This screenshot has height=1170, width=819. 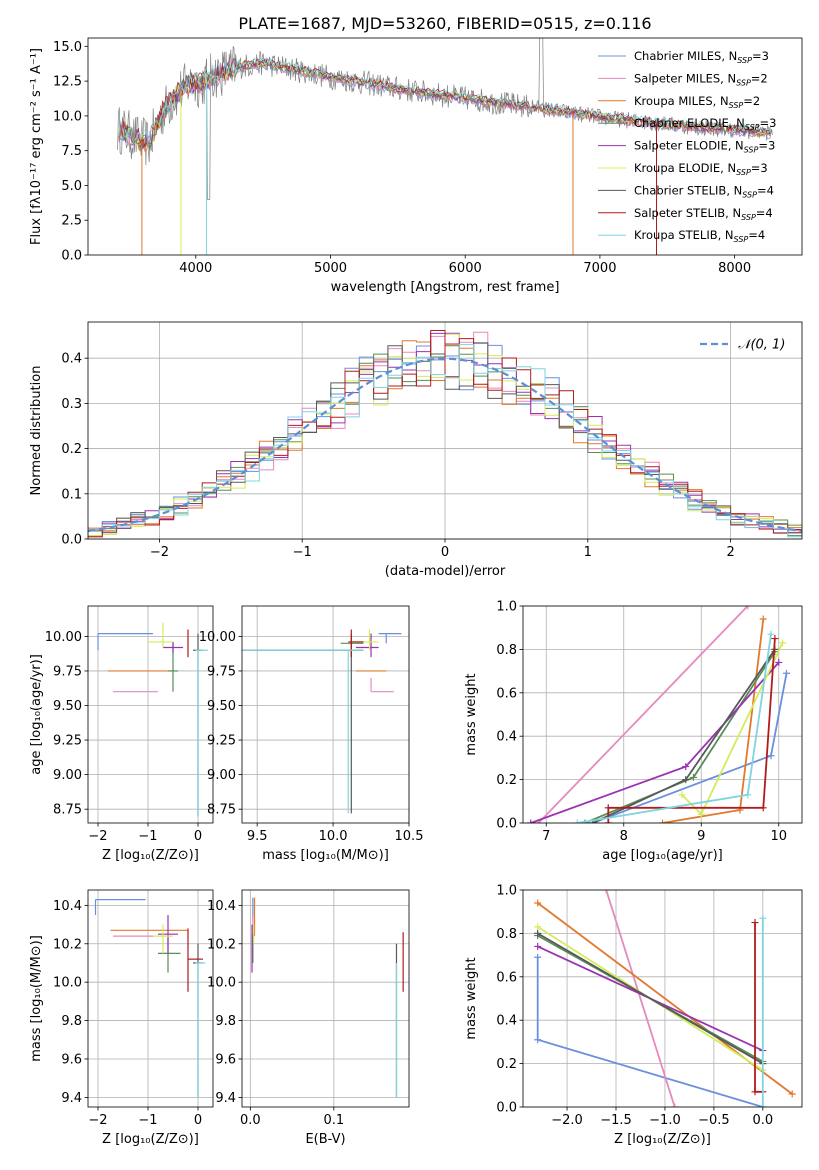 I want to click on x-tick-label: 4000, so click(x=195, y=268).